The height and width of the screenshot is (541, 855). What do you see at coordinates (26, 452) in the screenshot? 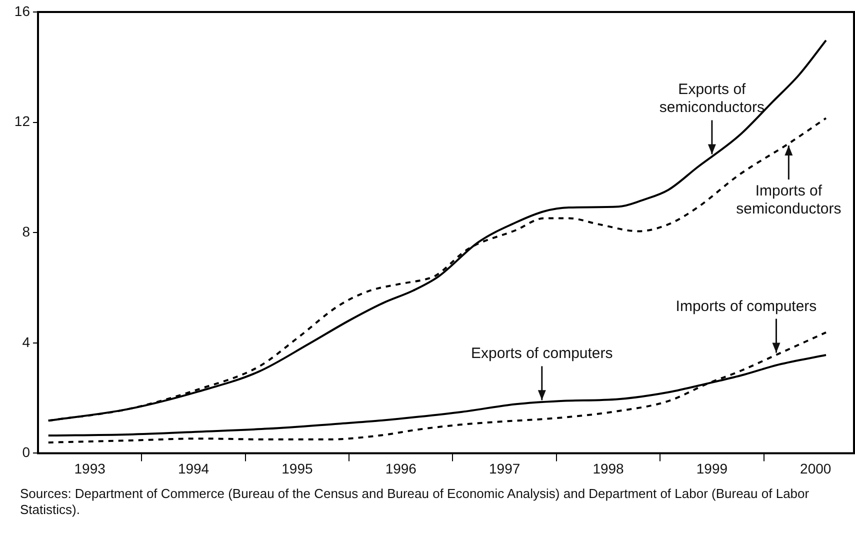
I see `y-tick-label: 0` at bounding box center [26, 452].